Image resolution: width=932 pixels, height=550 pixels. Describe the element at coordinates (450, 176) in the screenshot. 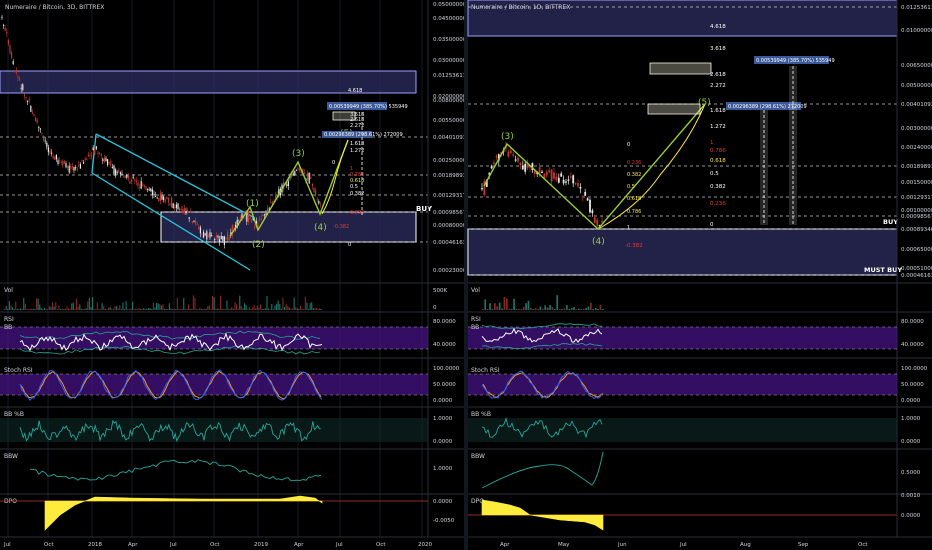

I see `left-price-tick: 0.00189893` at that location.